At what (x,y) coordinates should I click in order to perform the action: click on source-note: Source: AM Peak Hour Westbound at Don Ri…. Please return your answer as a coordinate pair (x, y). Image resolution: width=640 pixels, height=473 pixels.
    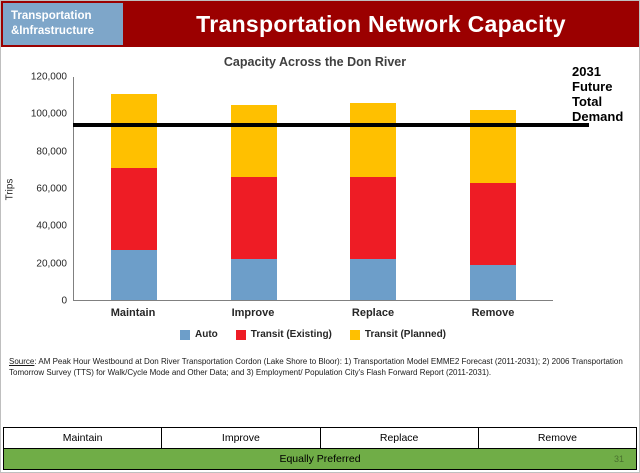
    Looking at the image, I should click on (319, 367).